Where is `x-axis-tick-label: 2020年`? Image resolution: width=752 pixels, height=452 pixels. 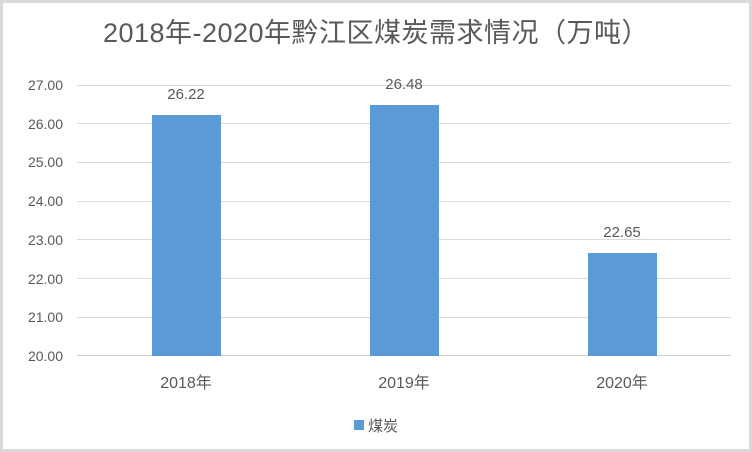
x-axis-tick-label: 2020年 is located at coordinates (622, 383).